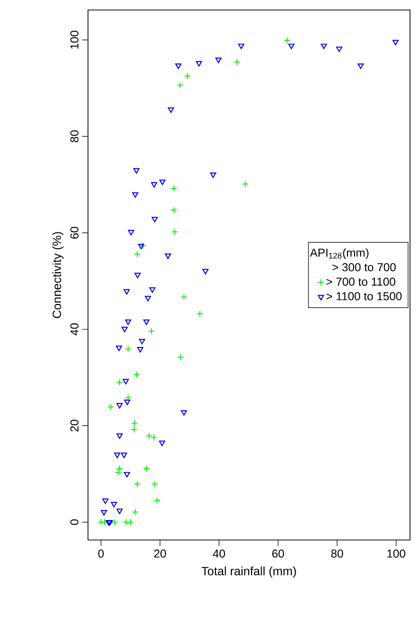 The height and width of the screenshot is (619, 420). I want to click on x-tick-label: 60, so click(278, 554).